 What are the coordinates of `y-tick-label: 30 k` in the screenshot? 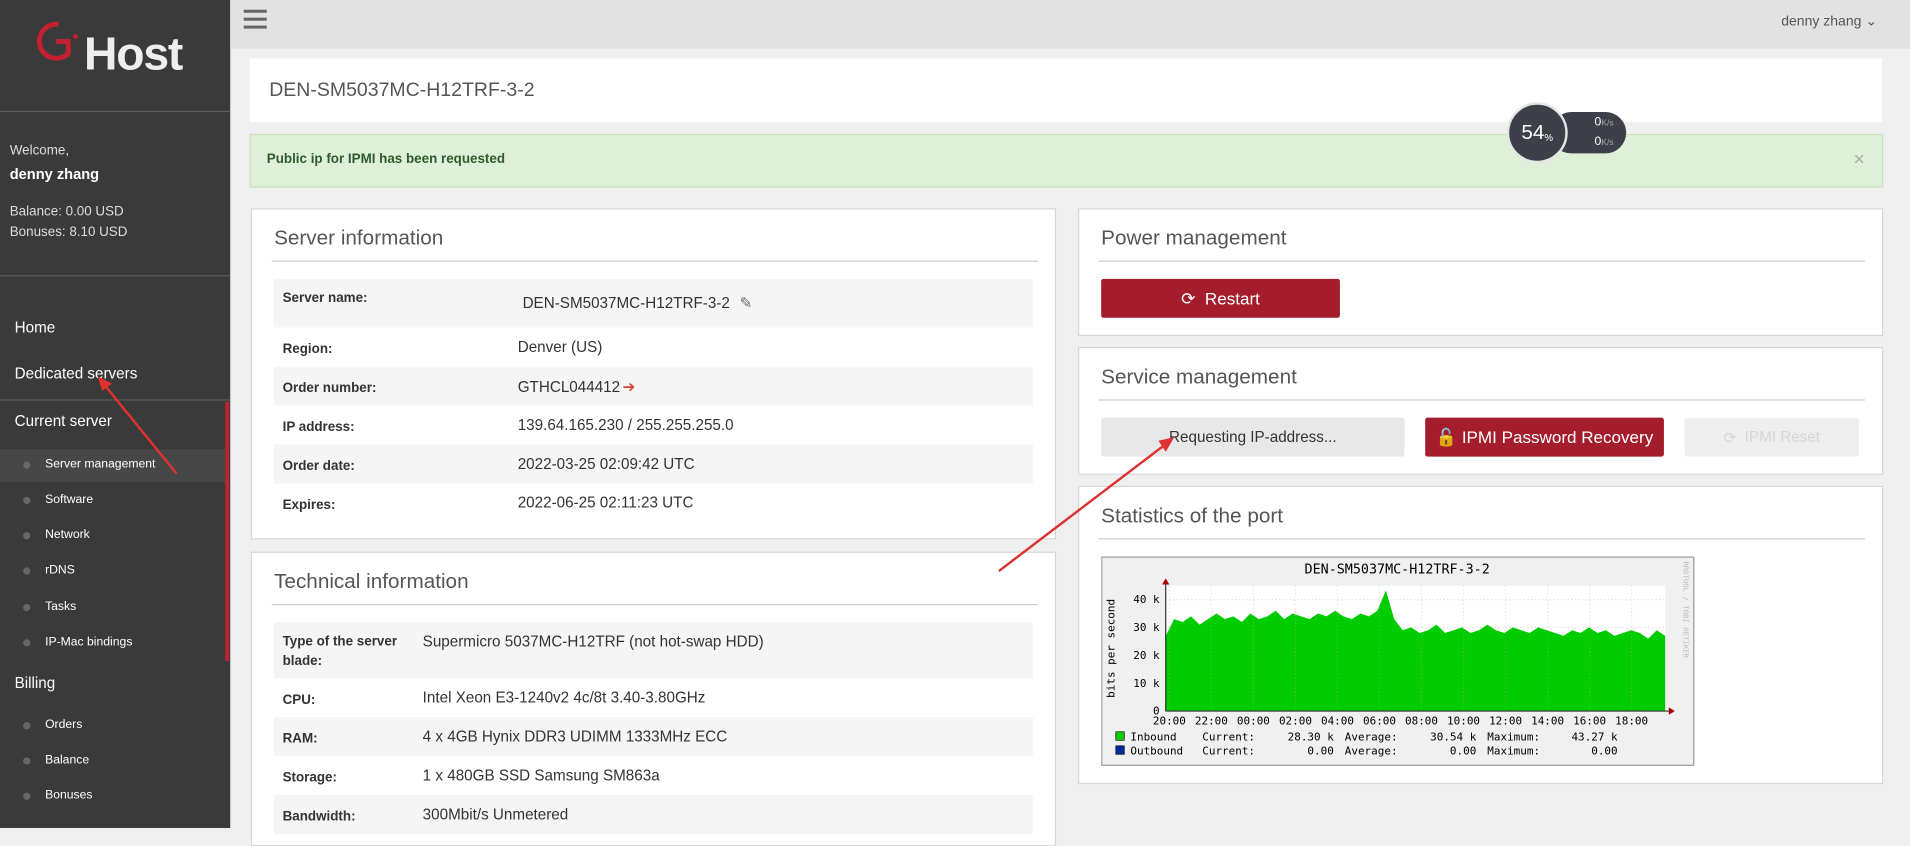 It's located at (1146, 627).